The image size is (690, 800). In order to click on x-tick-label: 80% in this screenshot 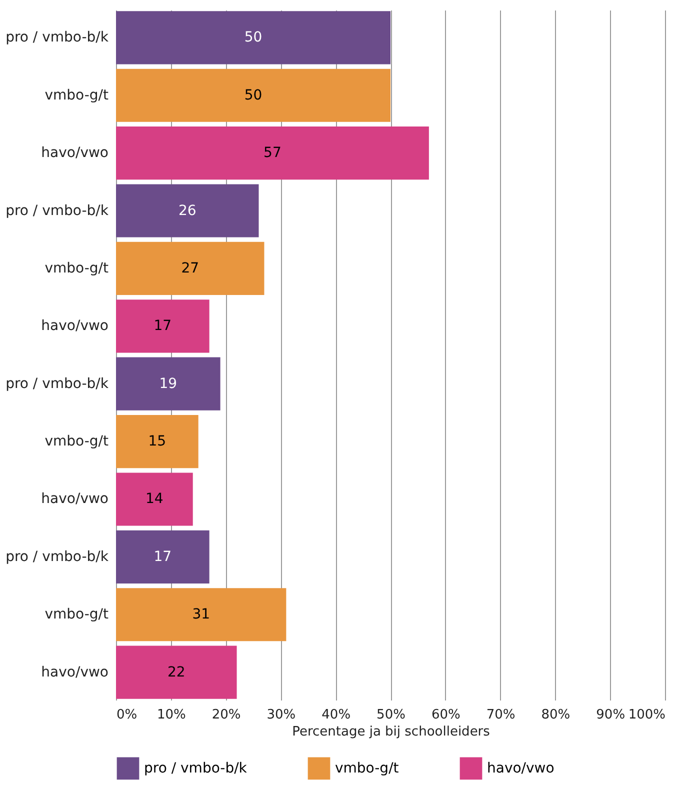, I will do `click(555, 715)`.